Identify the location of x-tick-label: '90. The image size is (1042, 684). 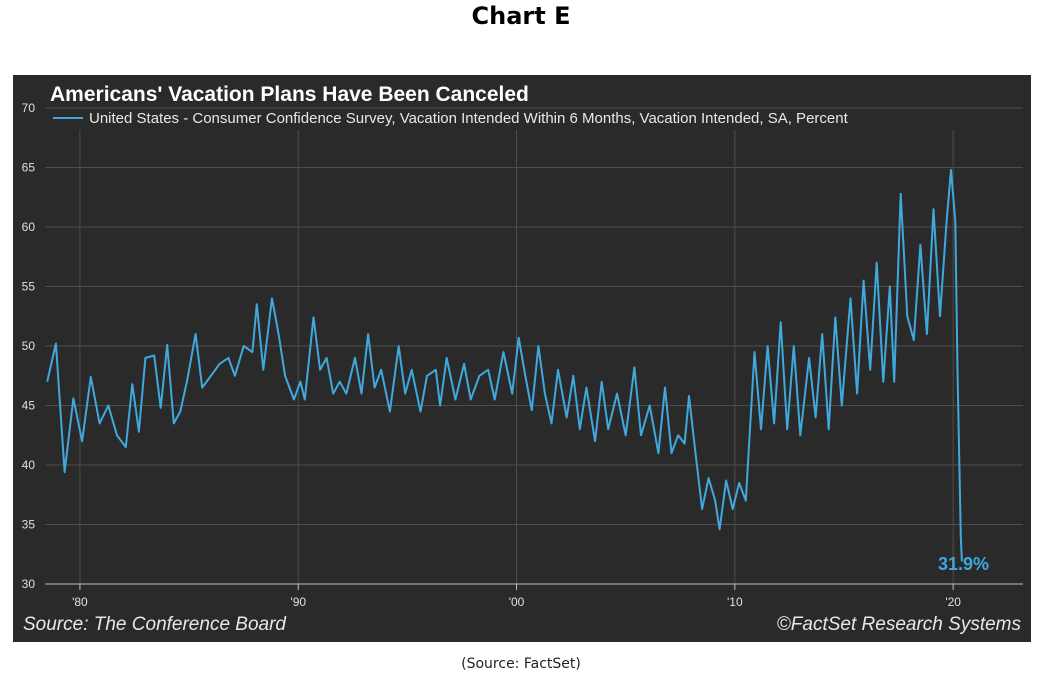
(298, 602).